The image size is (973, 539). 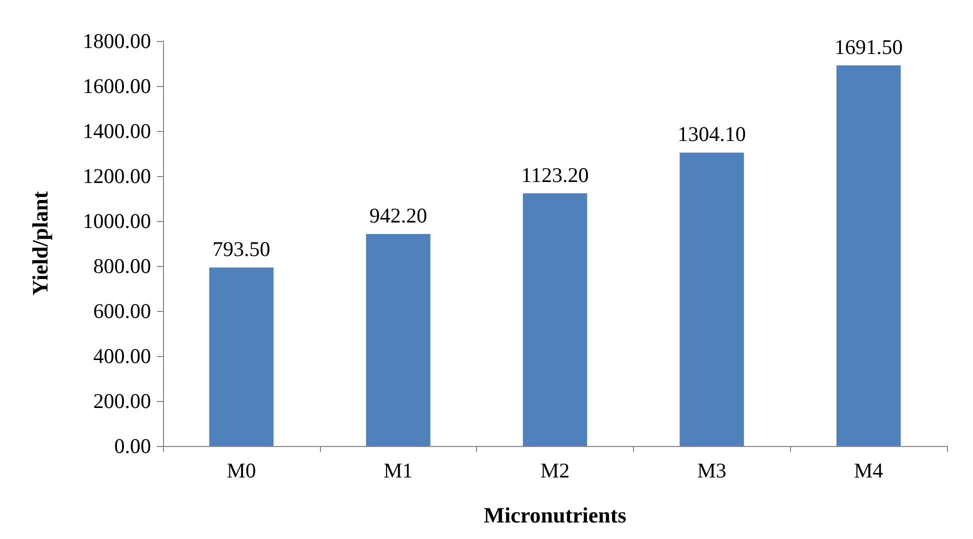 I want to click on y-axis-title: Yield/plant, so click(x=40, y=243).